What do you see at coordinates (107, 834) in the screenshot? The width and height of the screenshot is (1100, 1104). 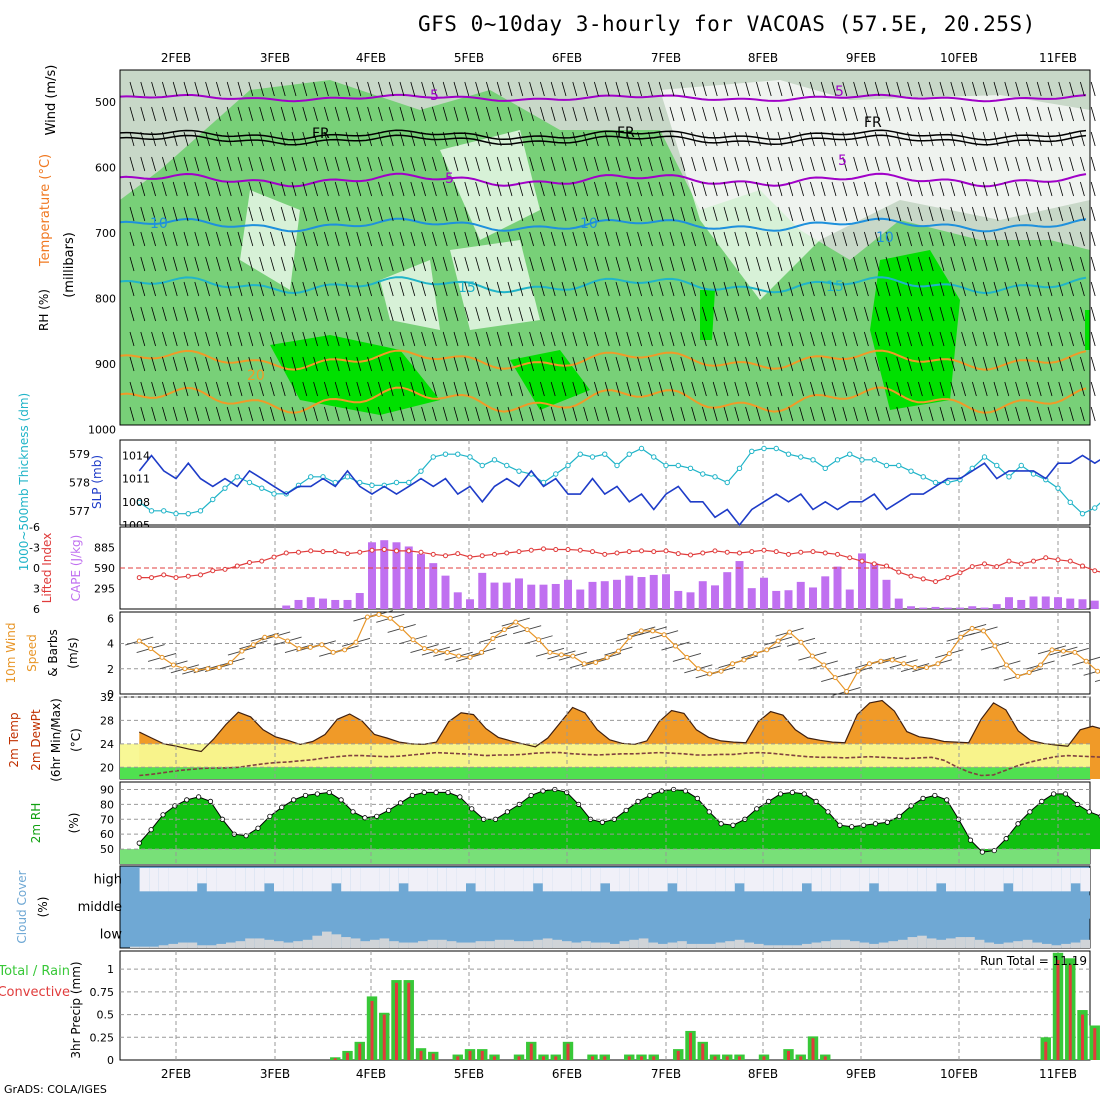 I see `rh-tick-label: 60` at bounding box center [107, 834].